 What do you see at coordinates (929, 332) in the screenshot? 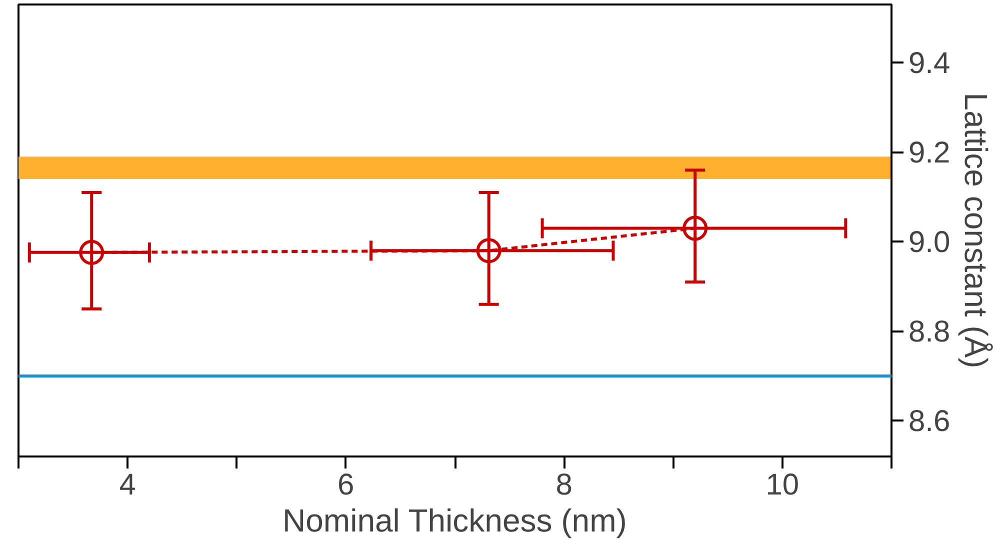
I see `y-tick-label: 8.8` at bounding box center [929, 332].